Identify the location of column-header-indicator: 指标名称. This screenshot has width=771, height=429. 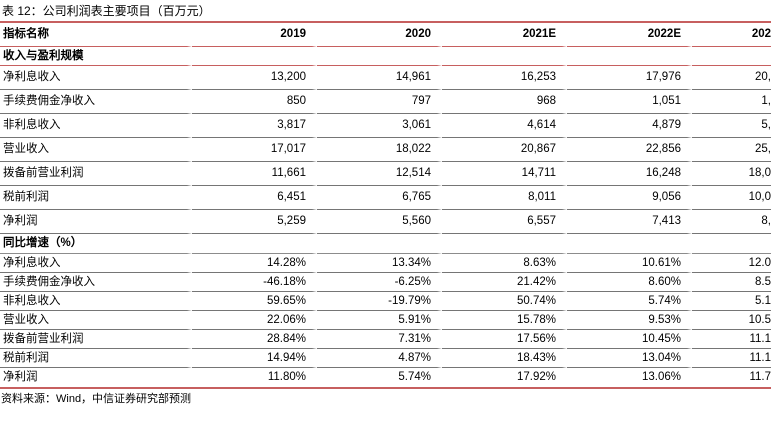
(96, 35).